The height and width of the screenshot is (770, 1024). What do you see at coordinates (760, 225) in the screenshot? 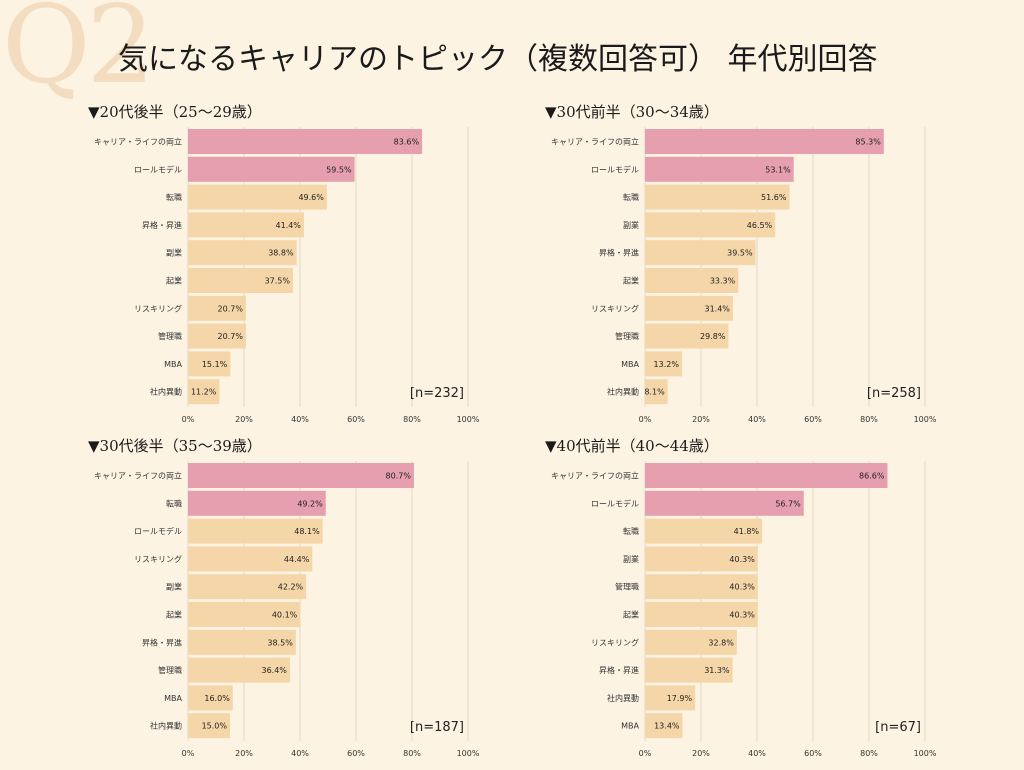
I see `value-label: 46.5%` at bounding box center [760, 225].